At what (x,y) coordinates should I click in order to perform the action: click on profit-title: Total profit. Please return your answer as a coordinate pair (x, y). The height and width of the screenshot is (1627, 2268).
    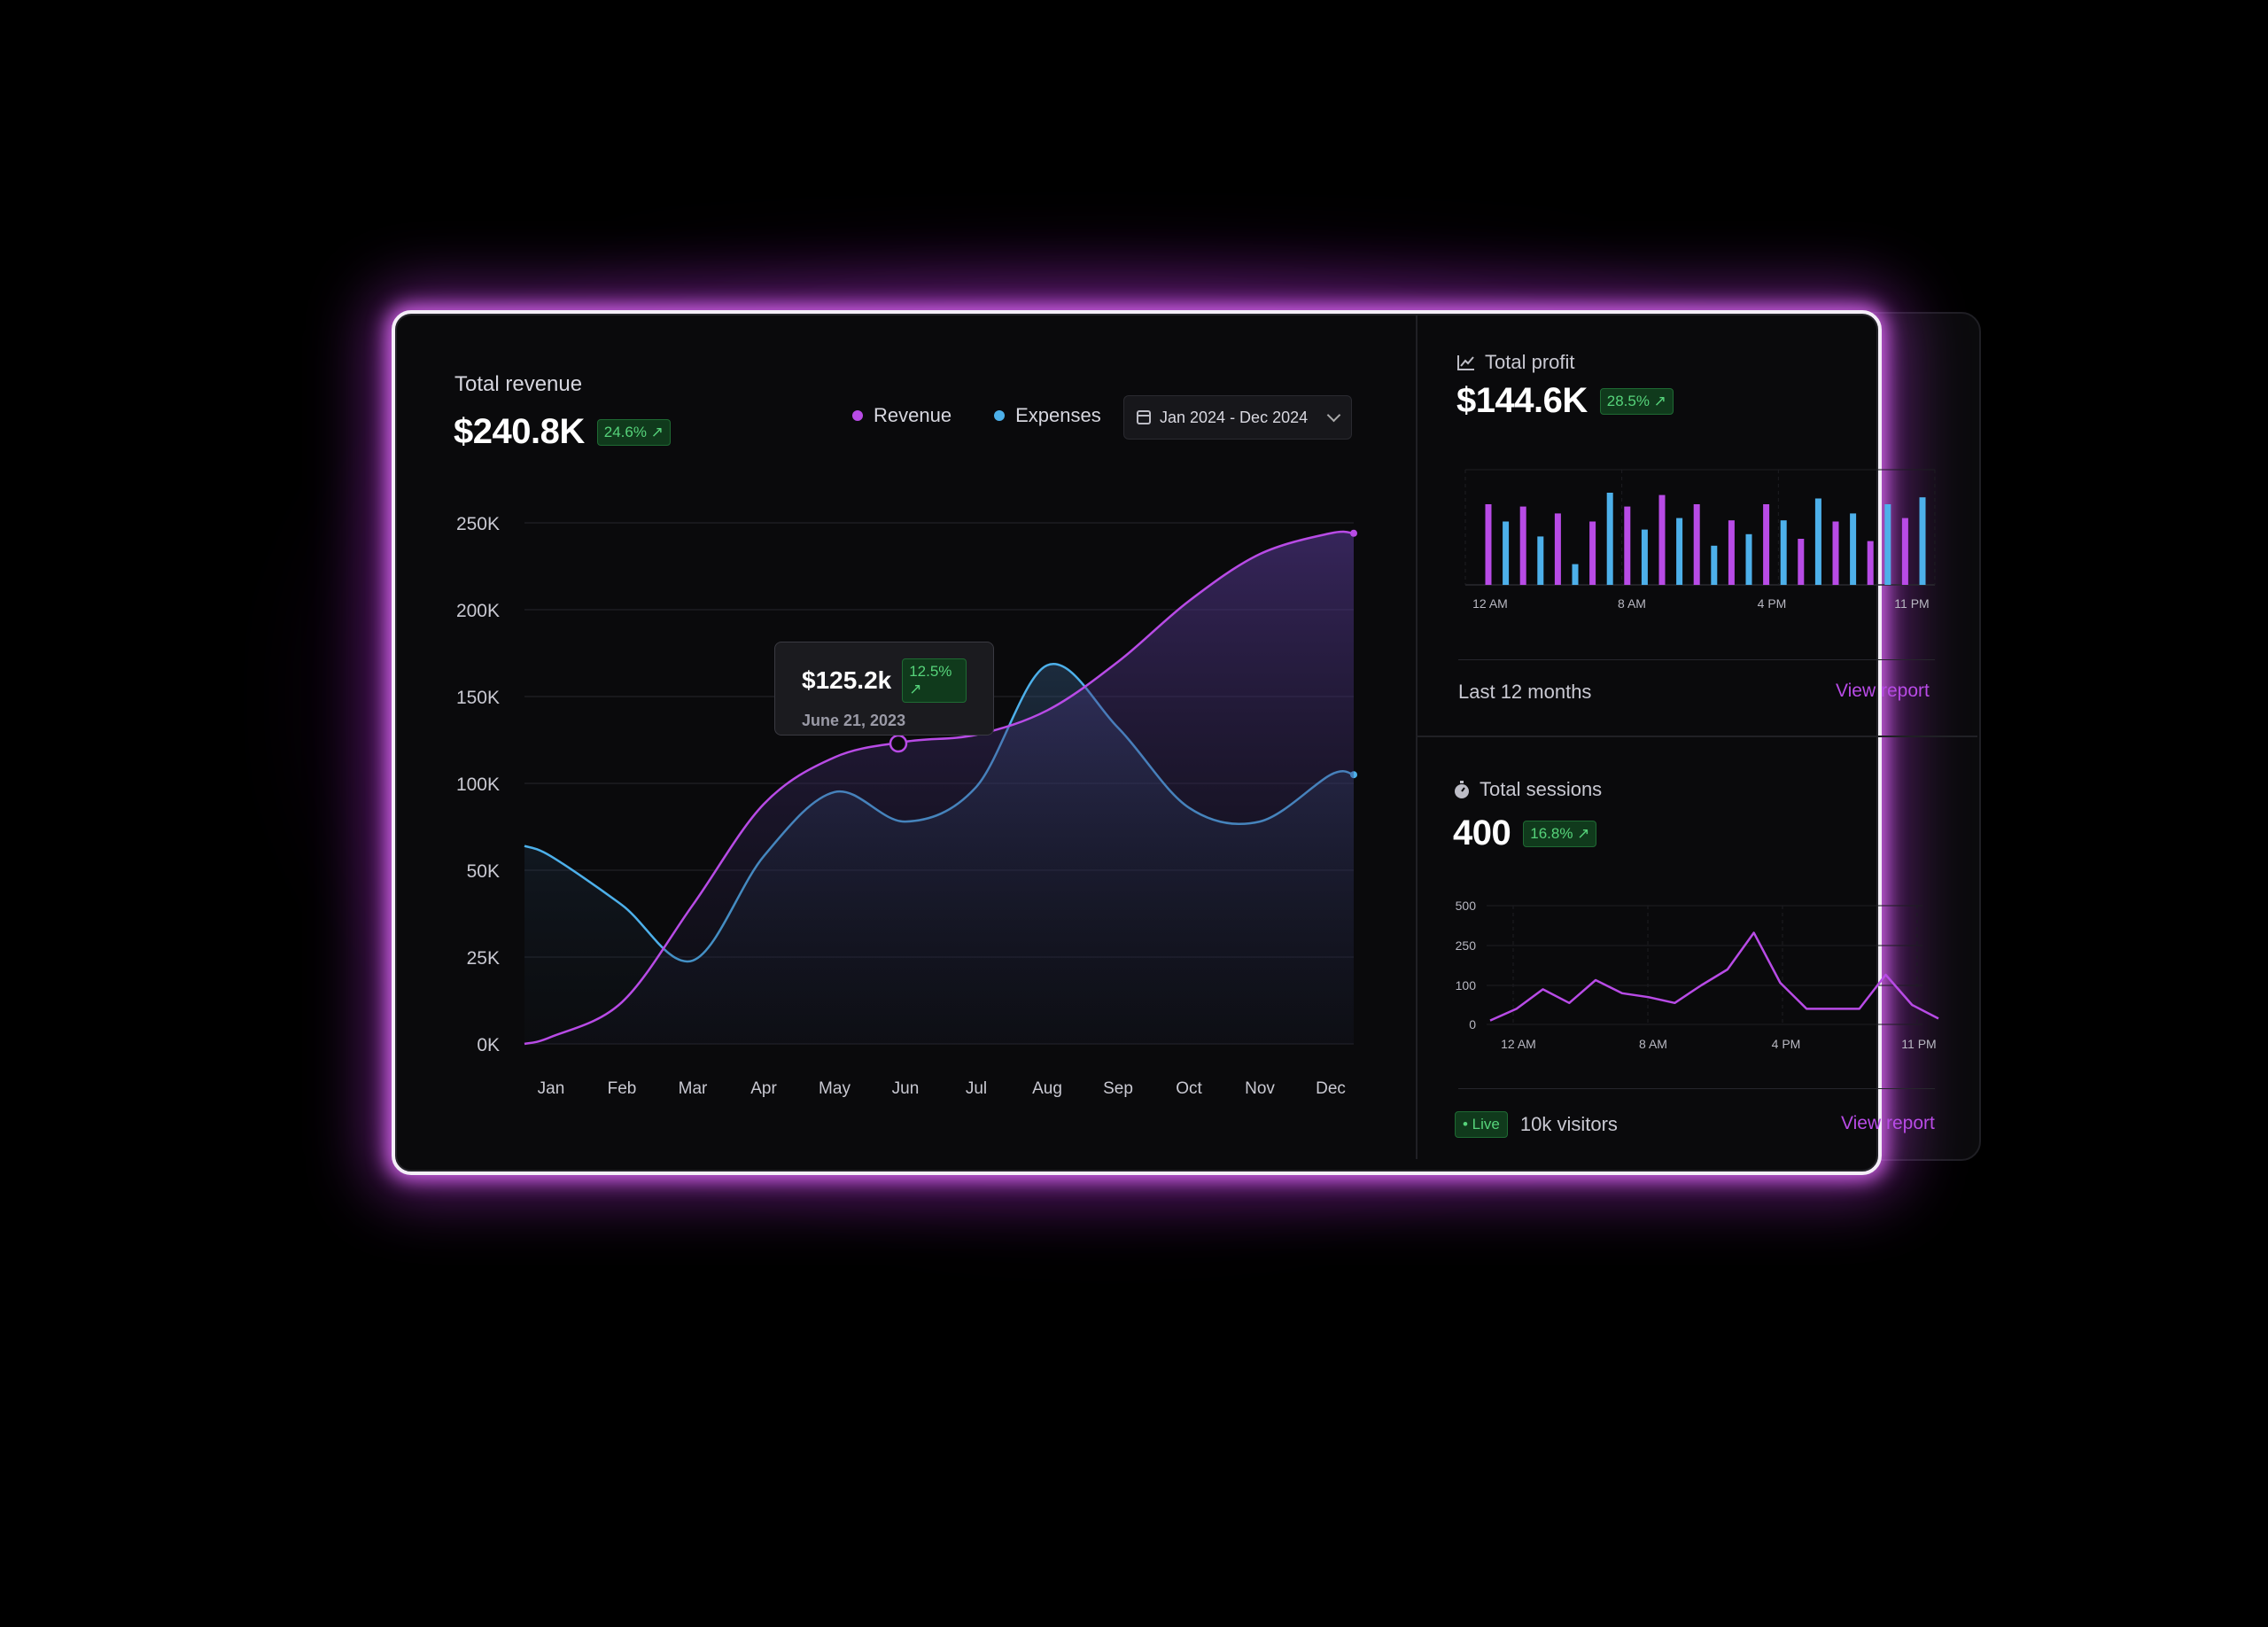
    Looking at the image, I should click on (1530, 362).